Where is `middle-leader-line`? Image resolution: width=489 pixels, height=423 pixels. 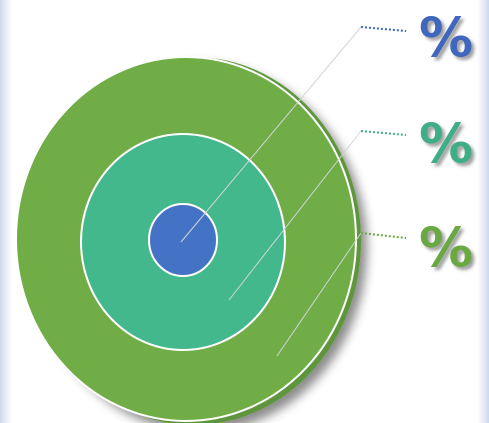 middle-leader-line is located at coordinates (295, 215).